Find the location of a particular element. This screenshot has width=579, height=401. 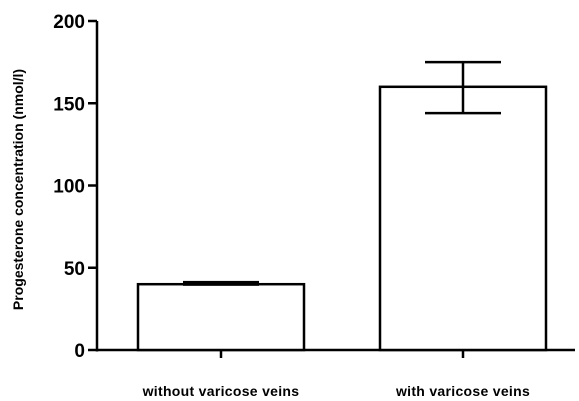

error-bar is located at coordinates (221, 283).